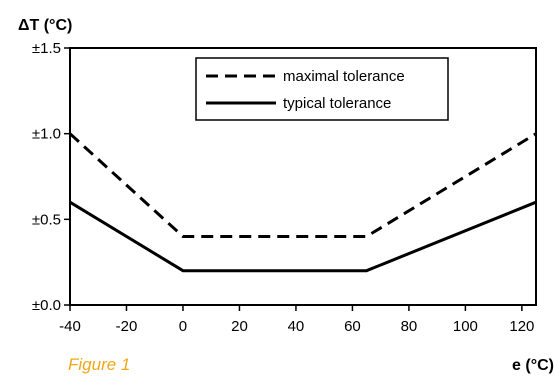 This screenshot has height=376, width=554. I want to click on x-axis-ticks: -40 -20 0 20 40 60 80 100 120, so click(296, 320).